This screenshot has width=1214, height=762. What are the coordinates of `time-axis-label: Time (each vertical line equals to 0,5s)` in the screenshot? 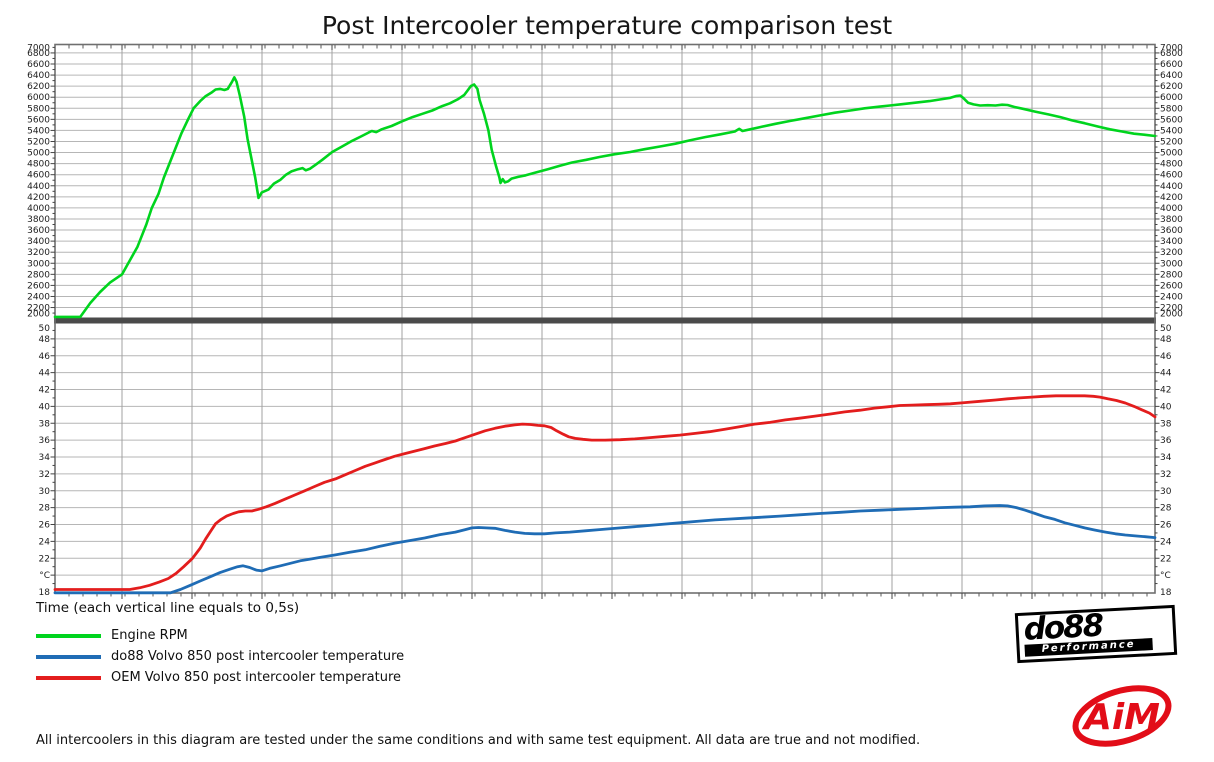 It's located at (168, 608).